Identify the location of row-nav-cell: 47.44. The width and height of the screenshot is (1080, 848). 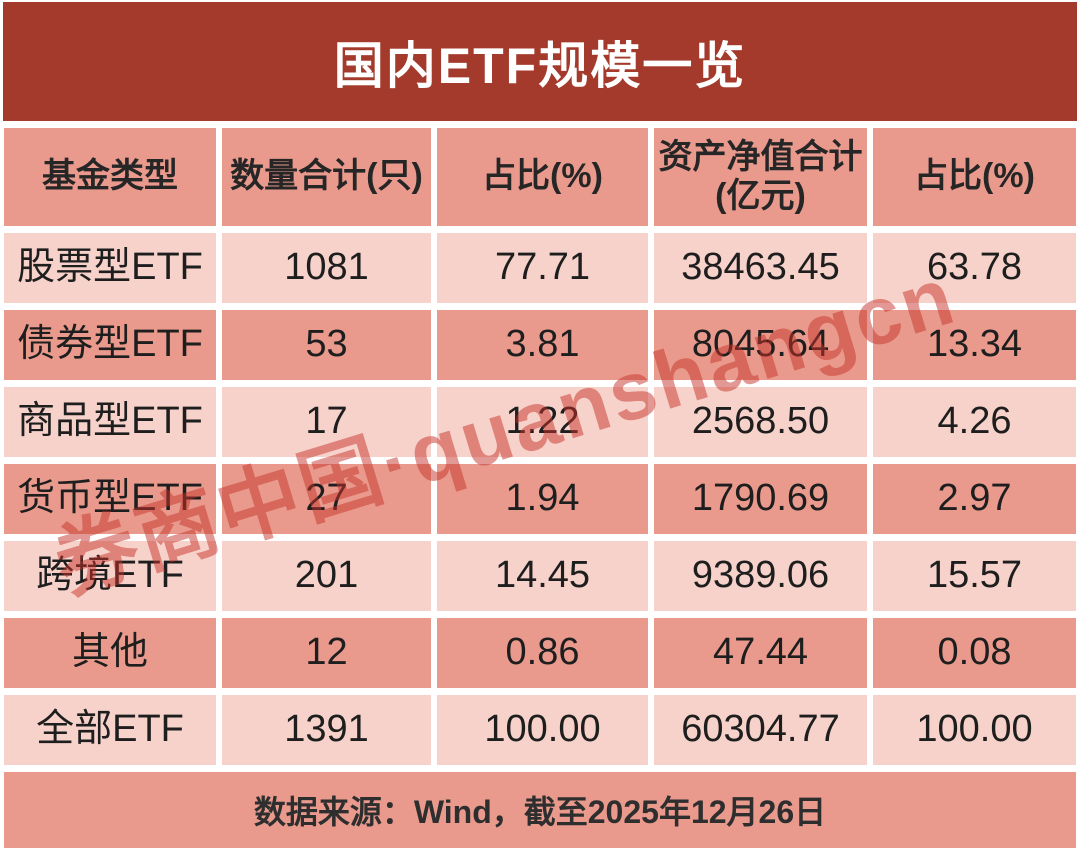
(760, 653).